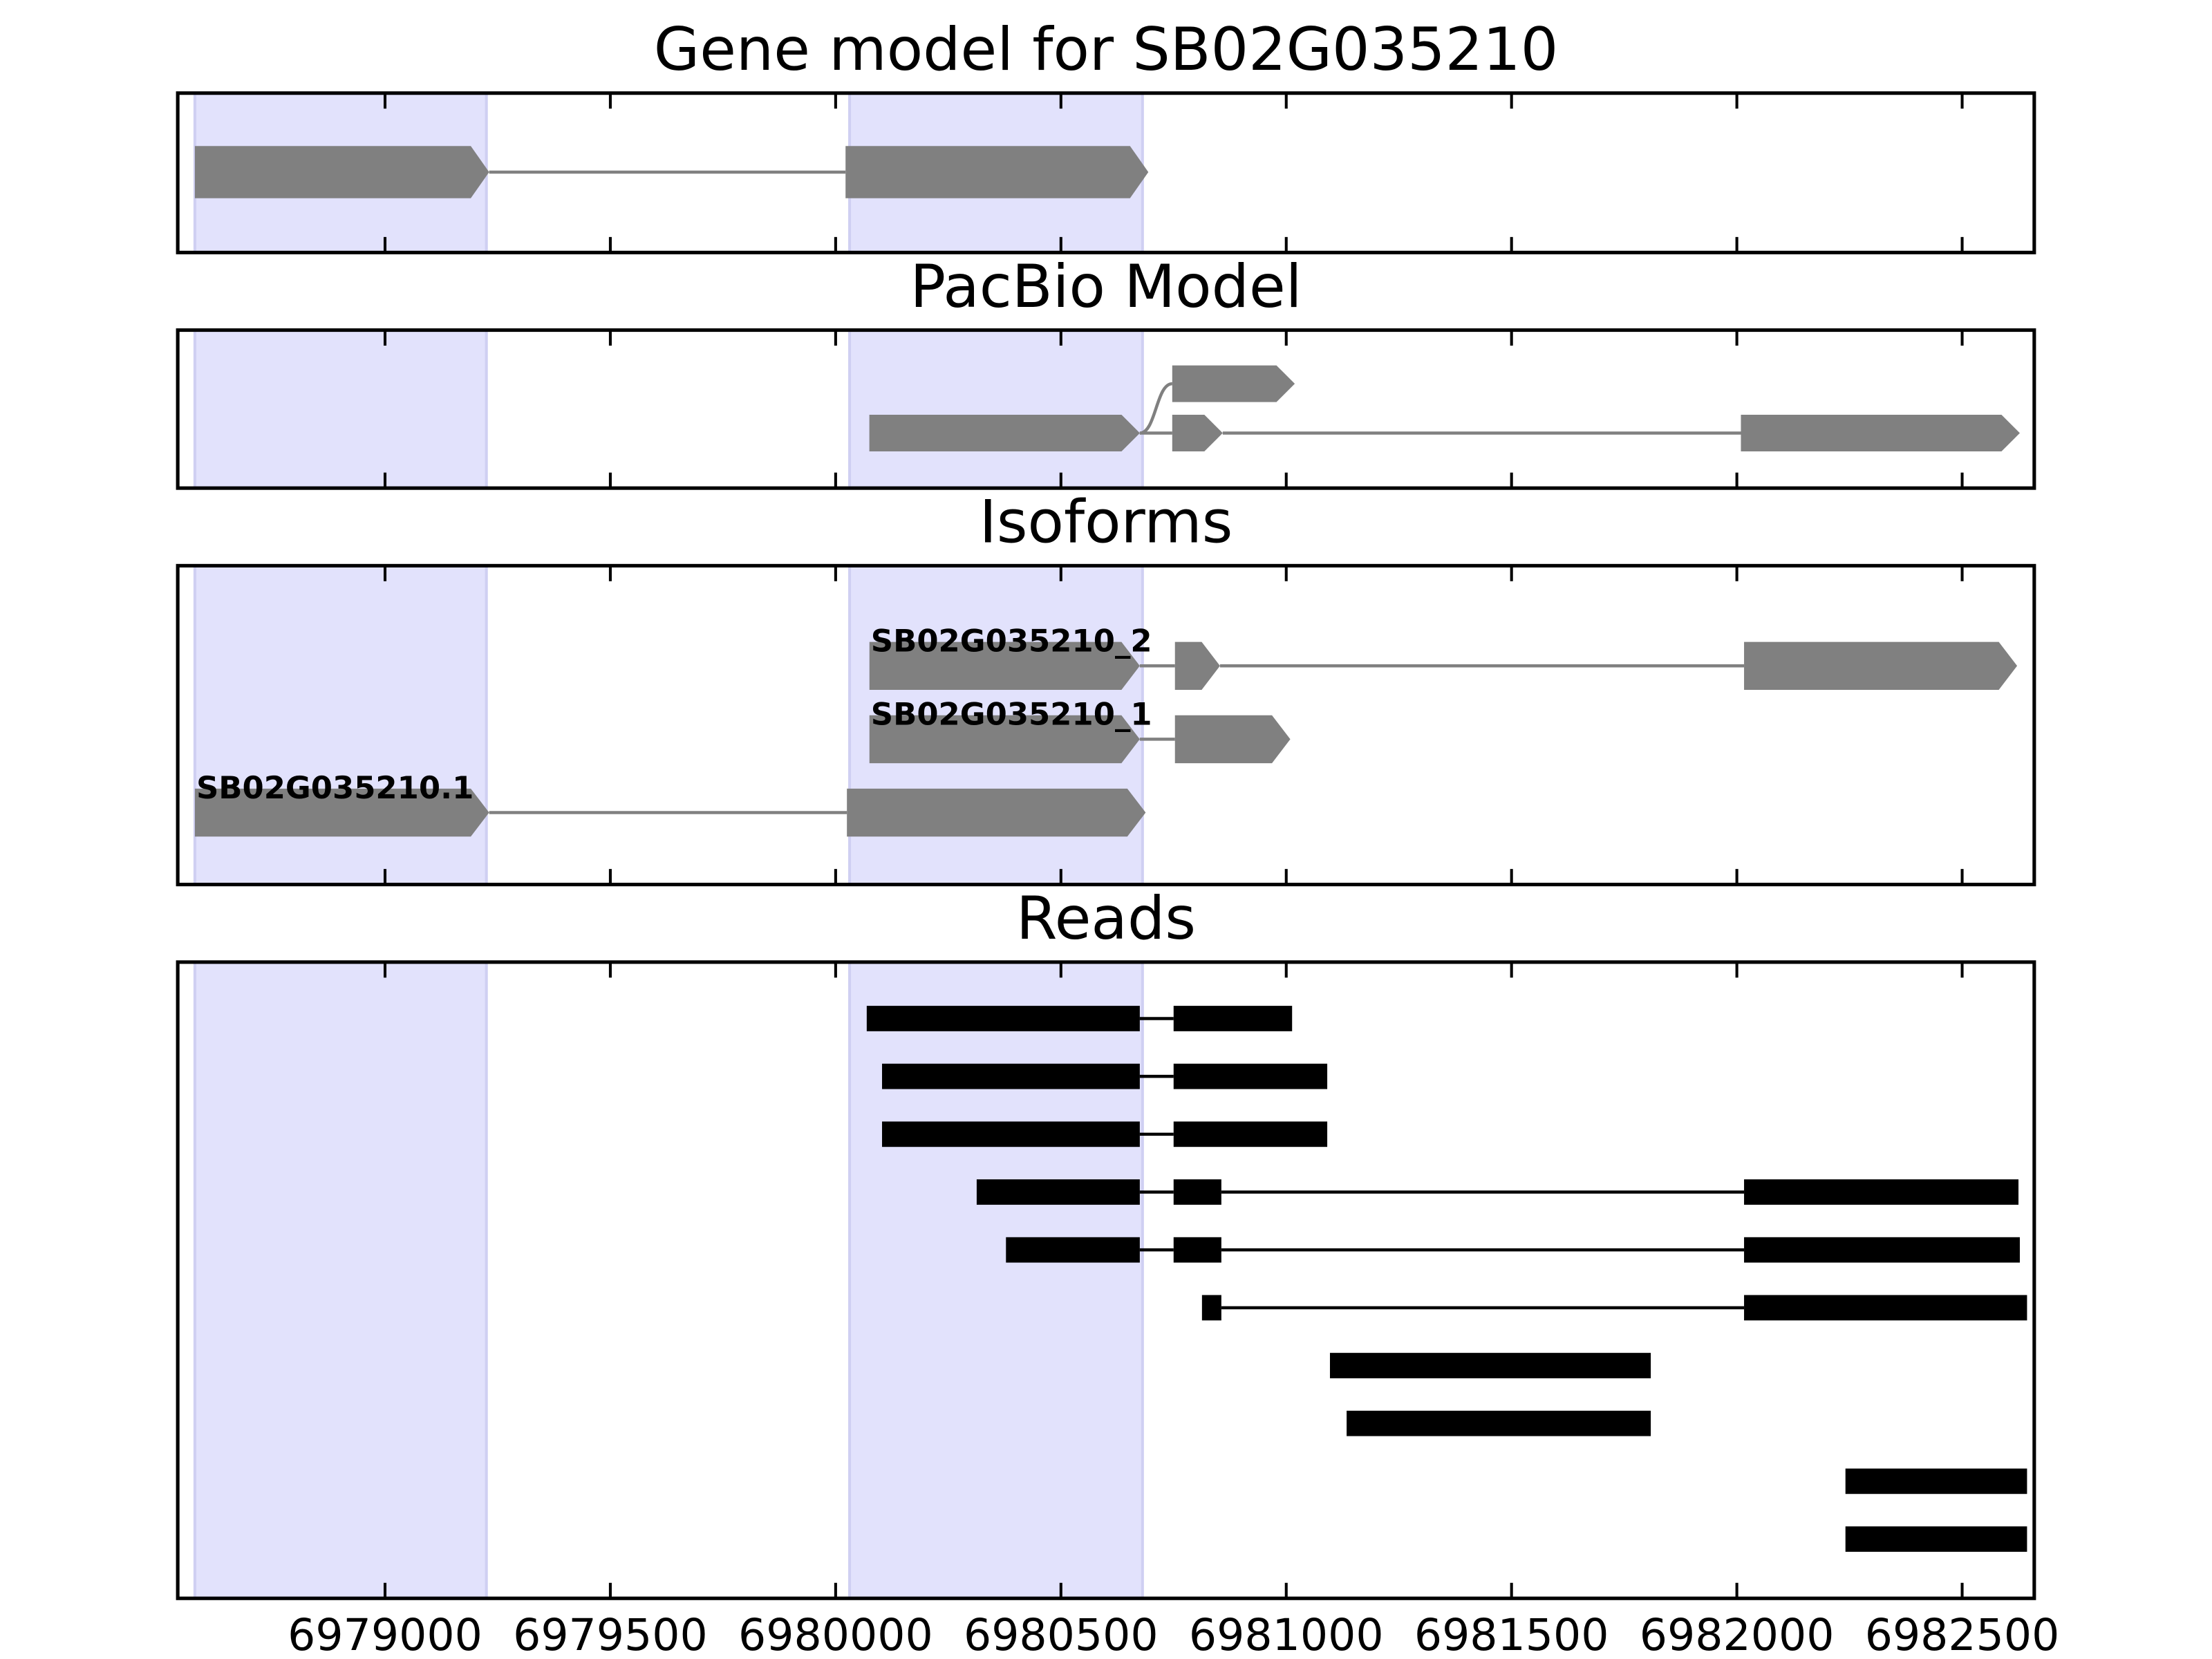 The height and width of the screenshot is (1659, 2212). What do you see at coordinates (1737, 1634) in the screenshot?
I see `x-tick-label: 6982000` at bounding box center [1737, 1634].